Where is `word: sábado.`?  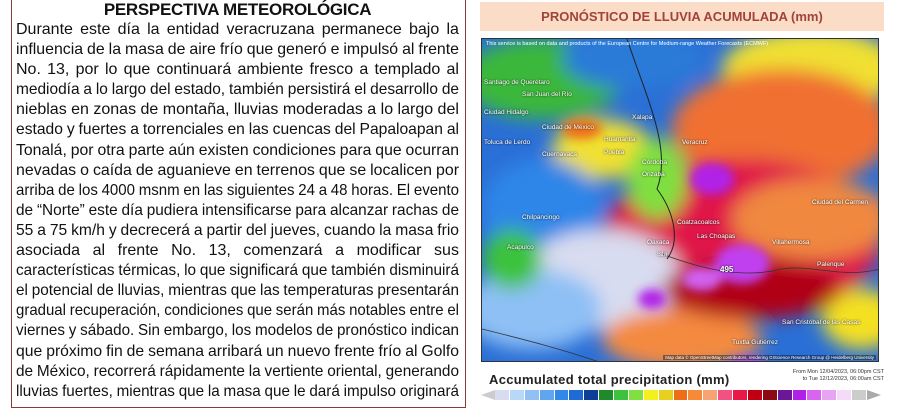
word: sábado. is located at coordinates (107, 331).